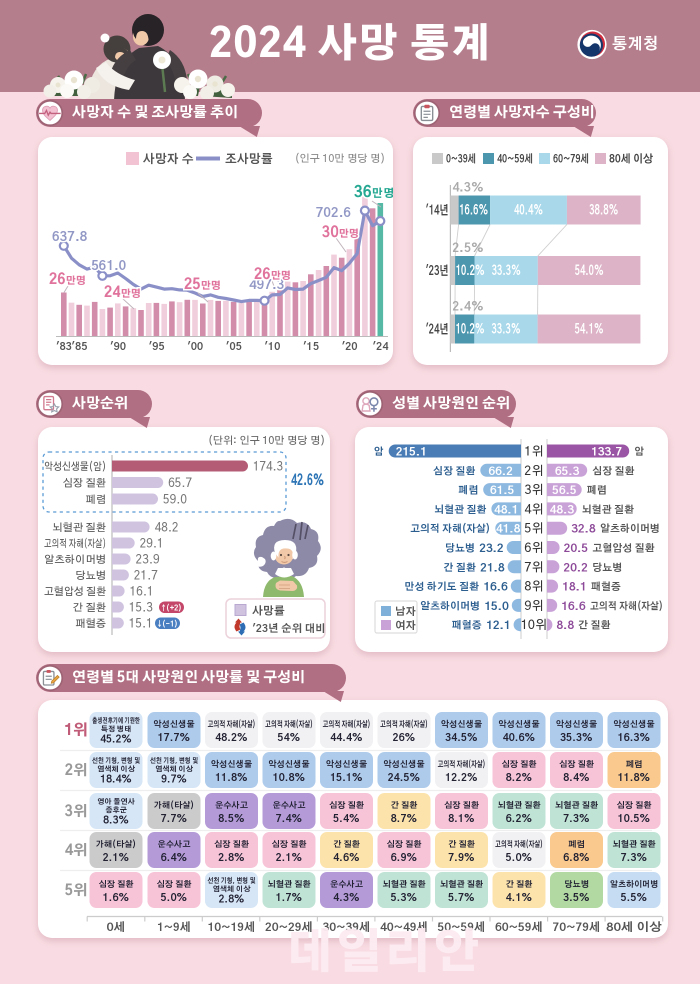 The image size is (700, 984). I want to click on svg-text: 5.5%, so click(634, 898).